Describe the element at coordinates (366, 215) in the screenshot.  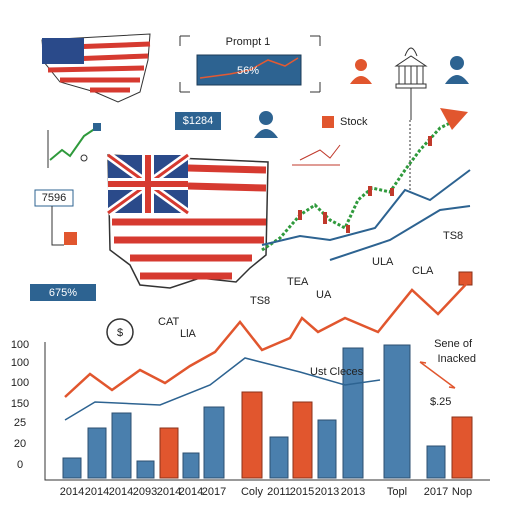
I see `trend-lines` at that location.